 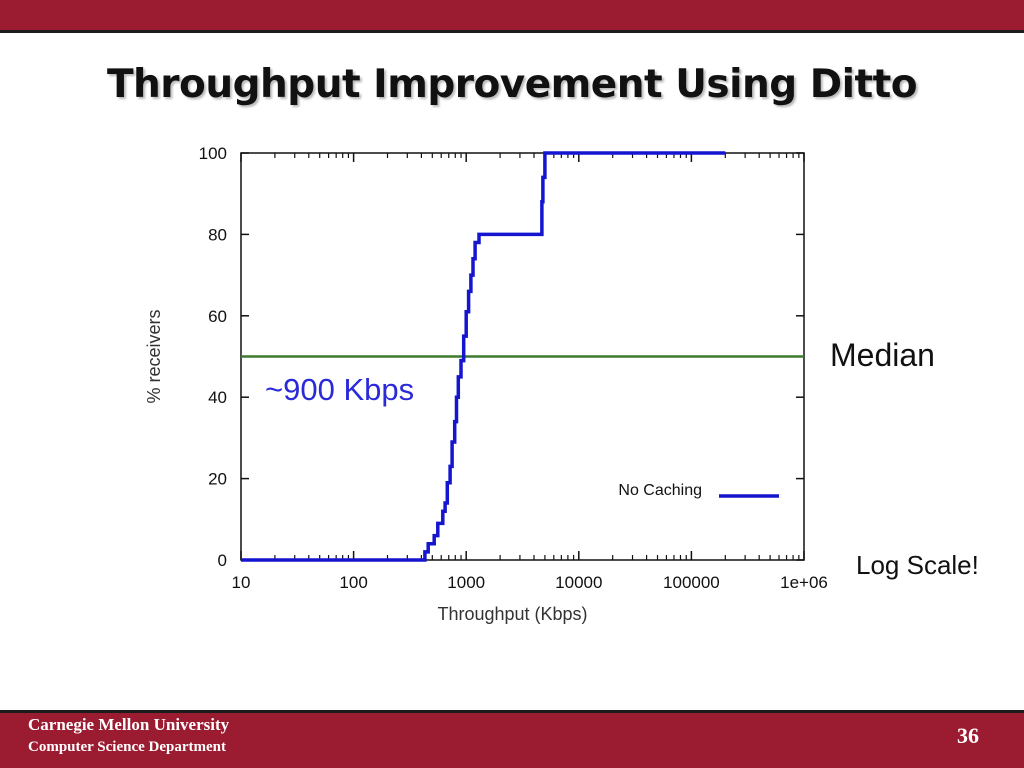 What do you see at coordinates (217, 316) in the screenshot?
I see `y-tick-label: 60` at bounding box center [217, 316].